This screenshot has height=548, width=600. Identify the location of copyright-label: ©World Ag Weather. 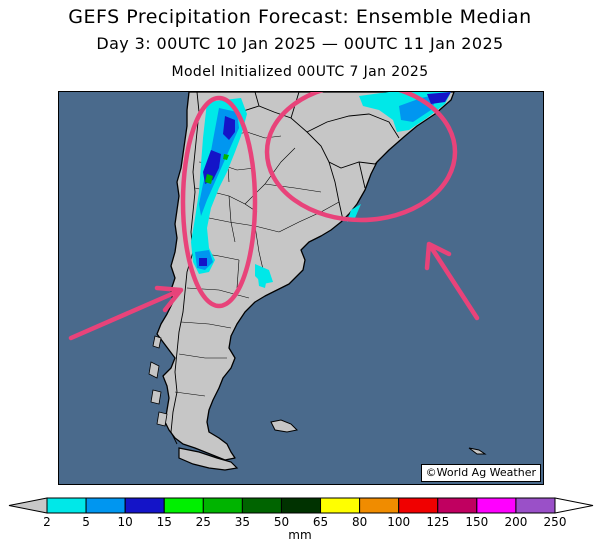
(480, 473).